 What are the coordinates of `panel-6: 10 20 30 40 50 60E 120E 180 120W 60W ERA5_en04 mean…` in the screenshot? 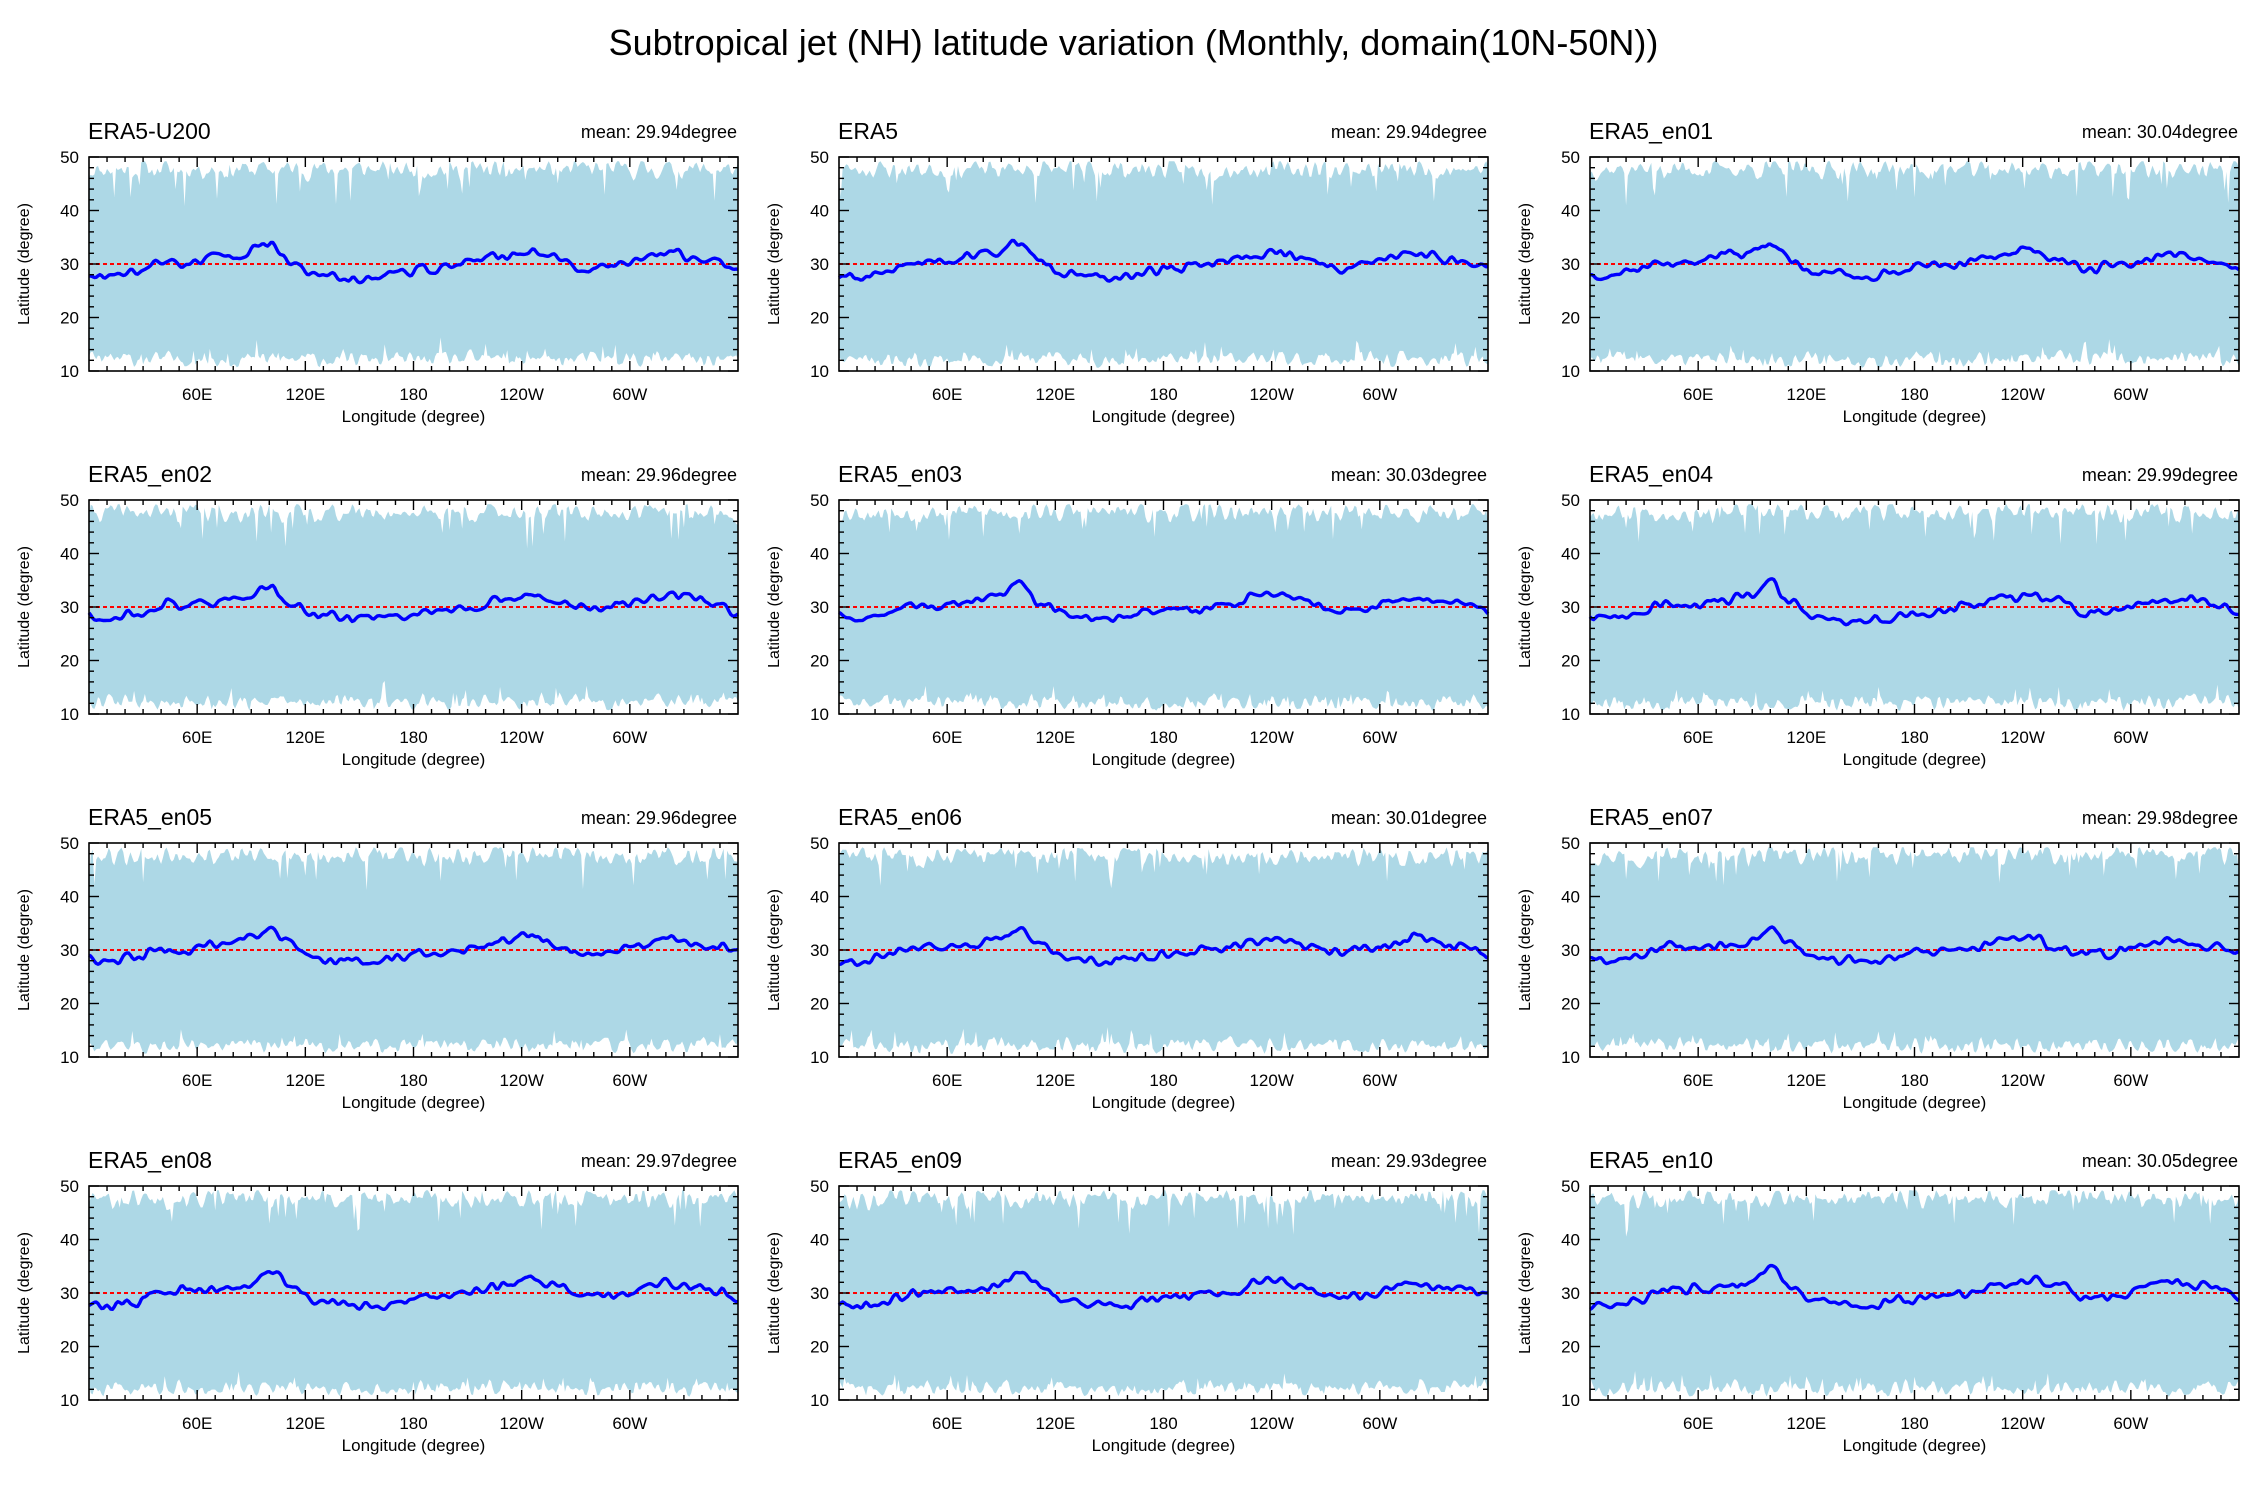 It's located at (1878, 615).